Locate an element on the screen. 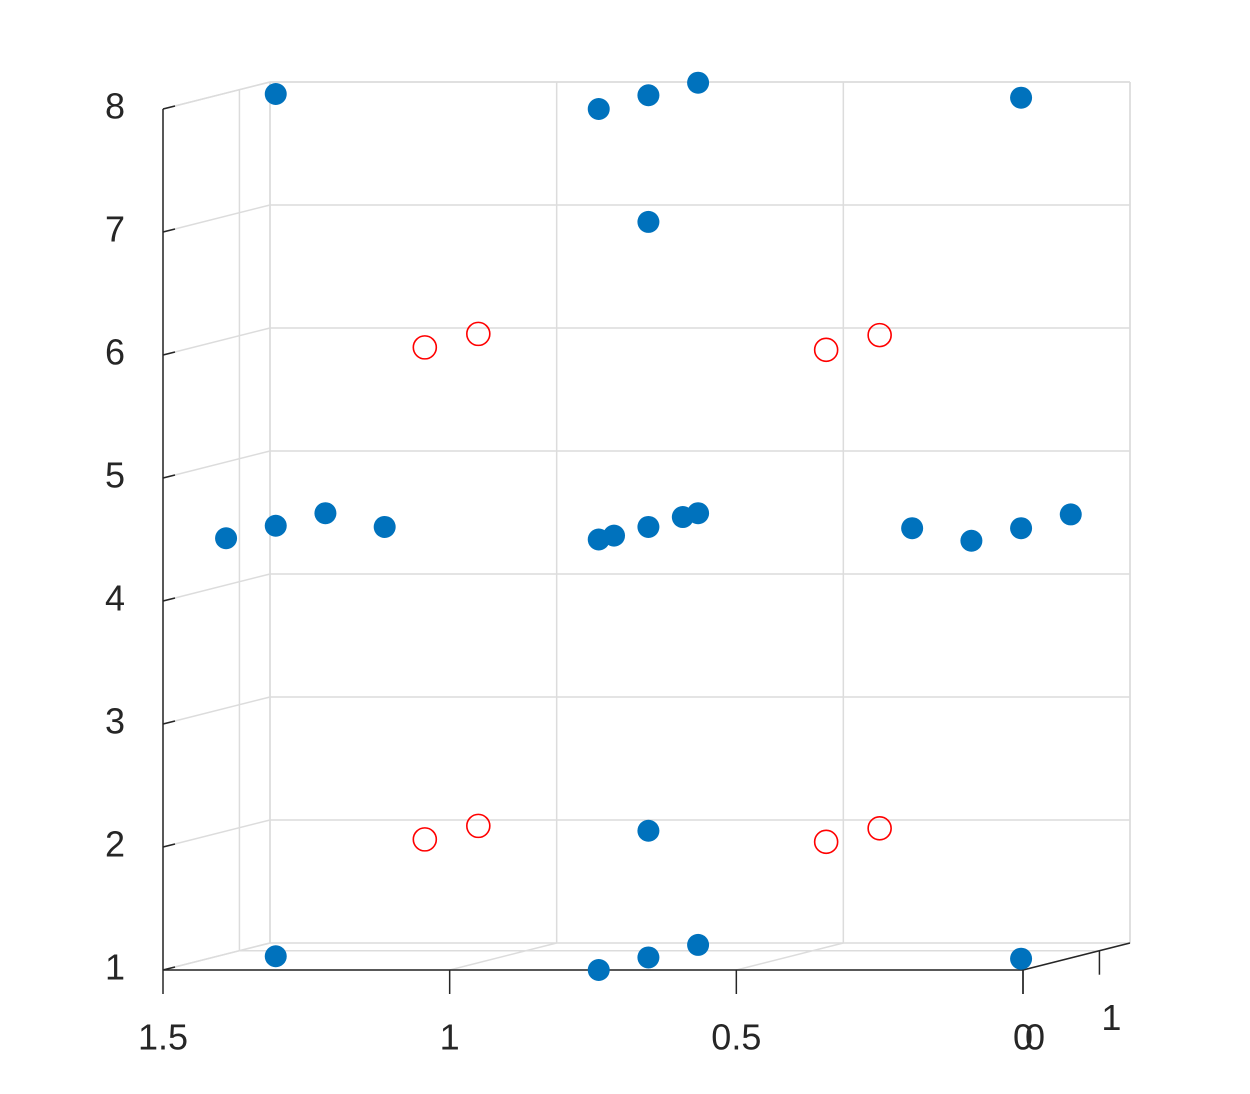  z-tick-label: 4 is located at coordinates (115, 598).